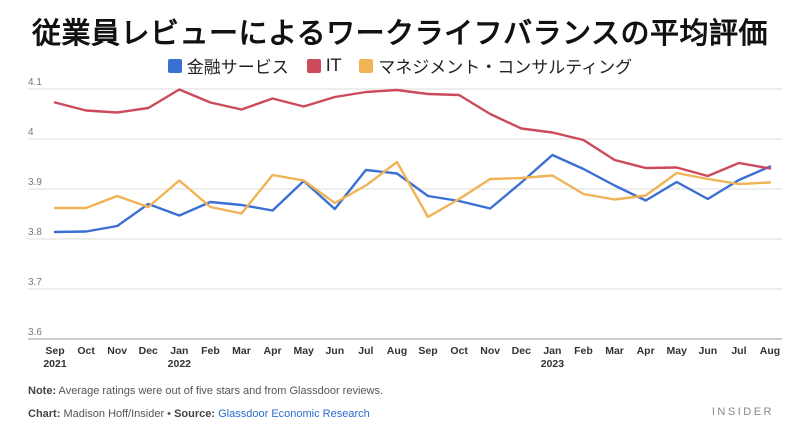 The image size is (800, 442). I want to click on chart-title: 従業員レビューによるワークライフバランスの平均評価, so click(400, 33).